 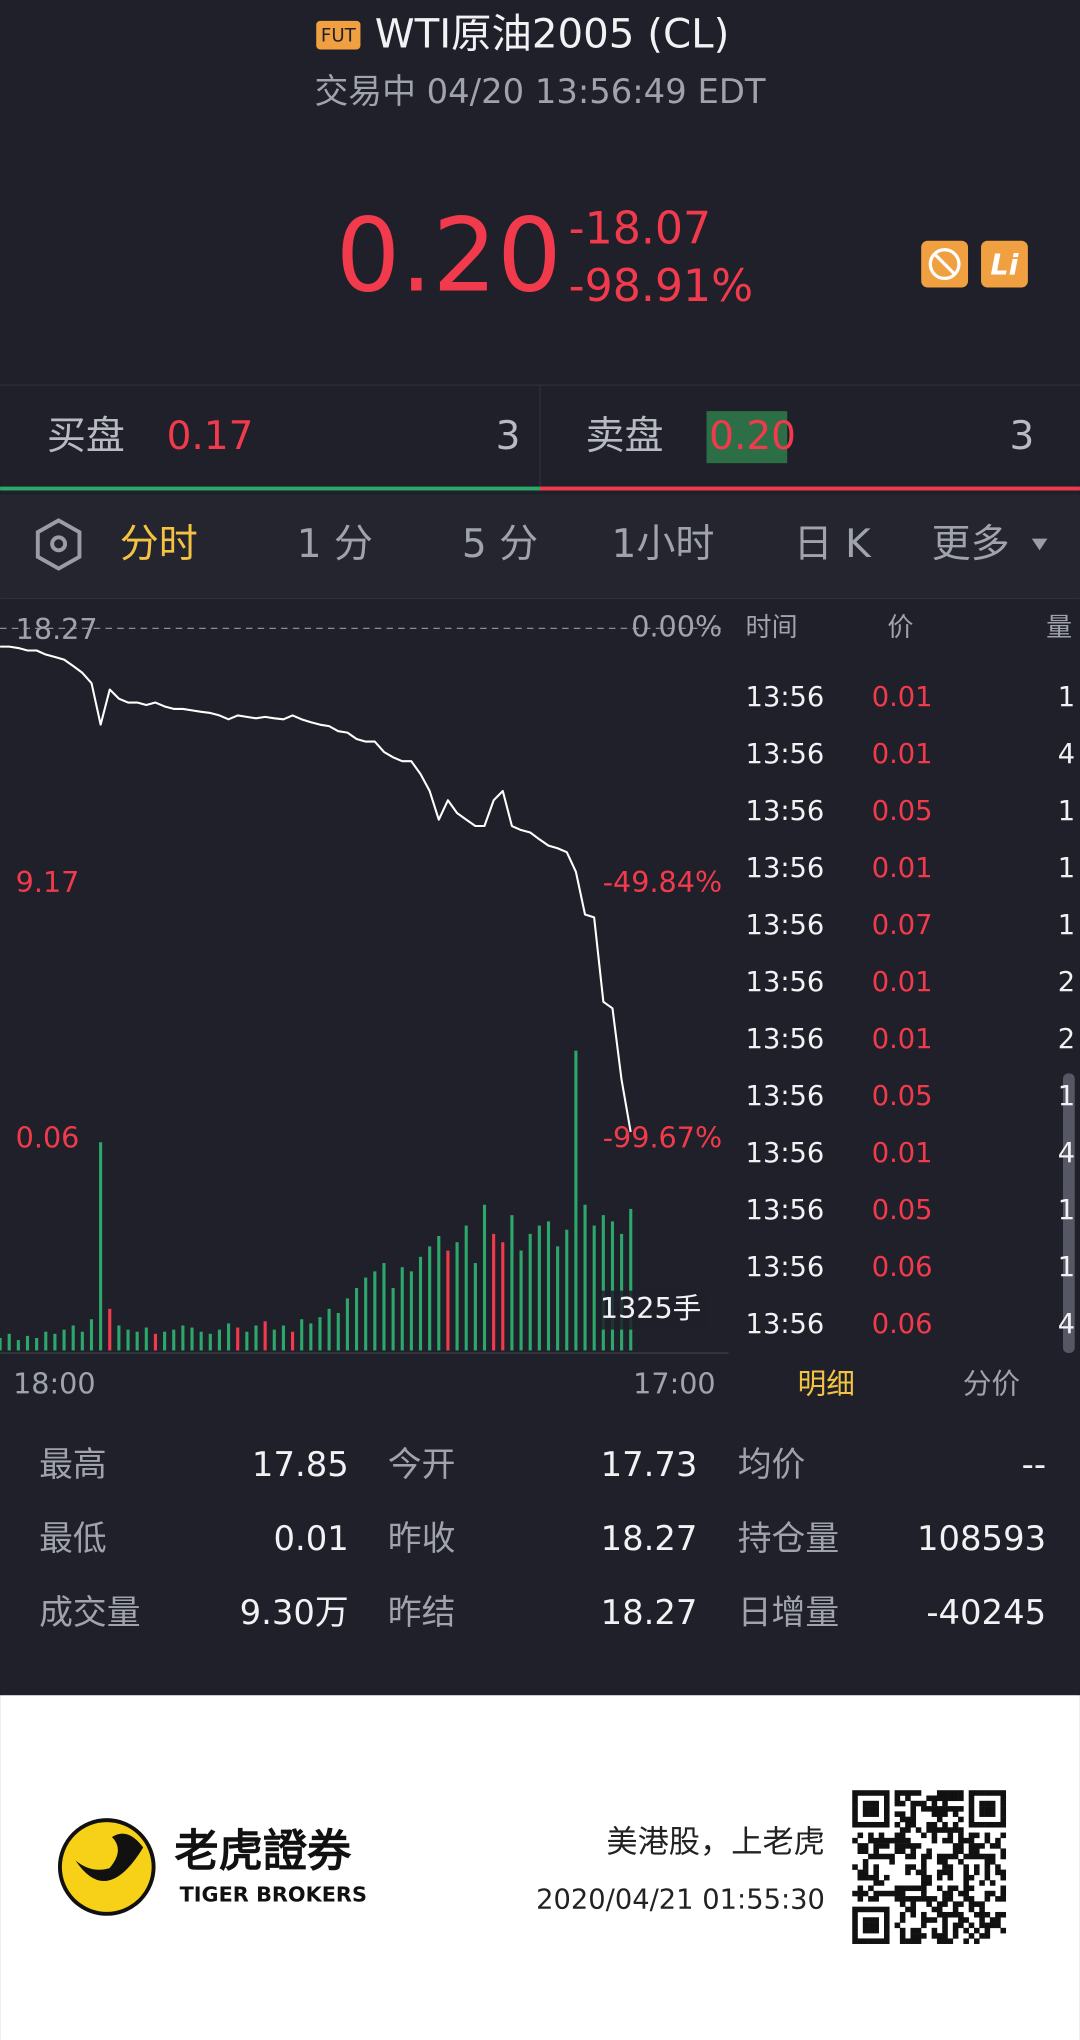 What do you see at coordinates (106, 1867) in the screenshot?
I see `logo` at bounding box center [106, 1867].